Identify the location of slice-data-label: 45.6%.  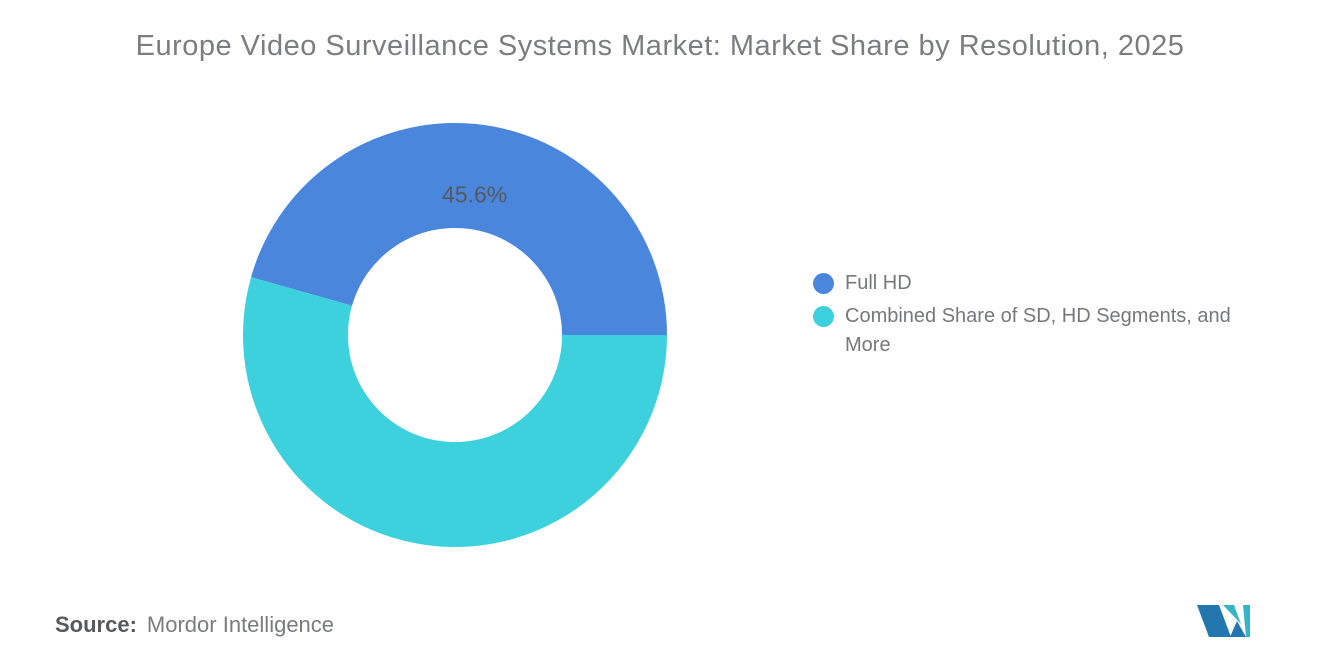
(474, 194).